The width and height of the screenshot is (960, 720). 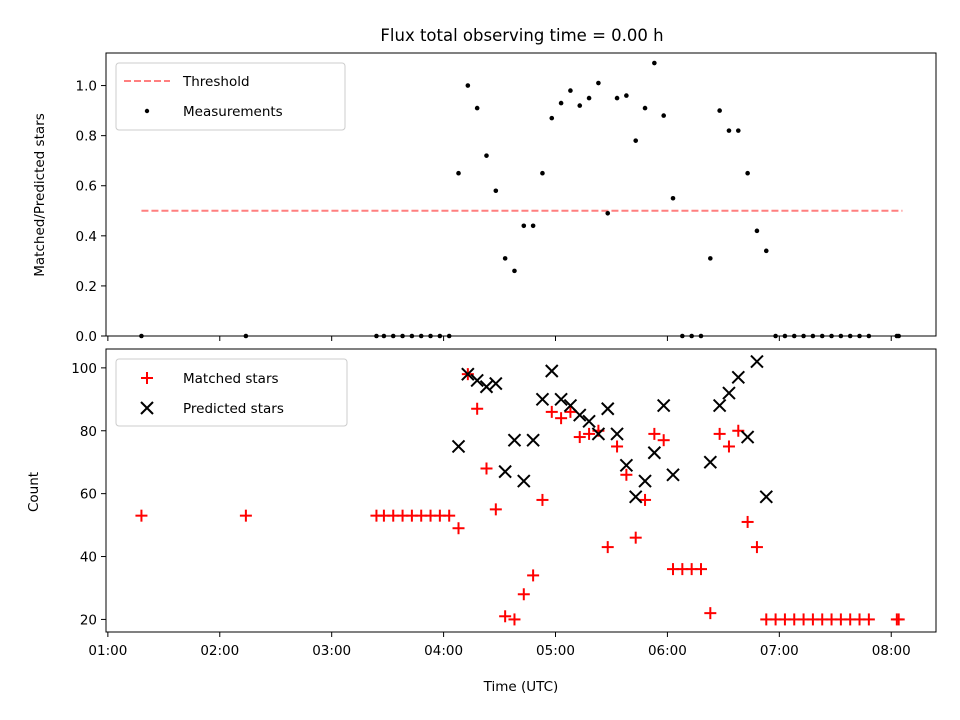 I want to click on count-legend-box, so click(x=231, y=392).